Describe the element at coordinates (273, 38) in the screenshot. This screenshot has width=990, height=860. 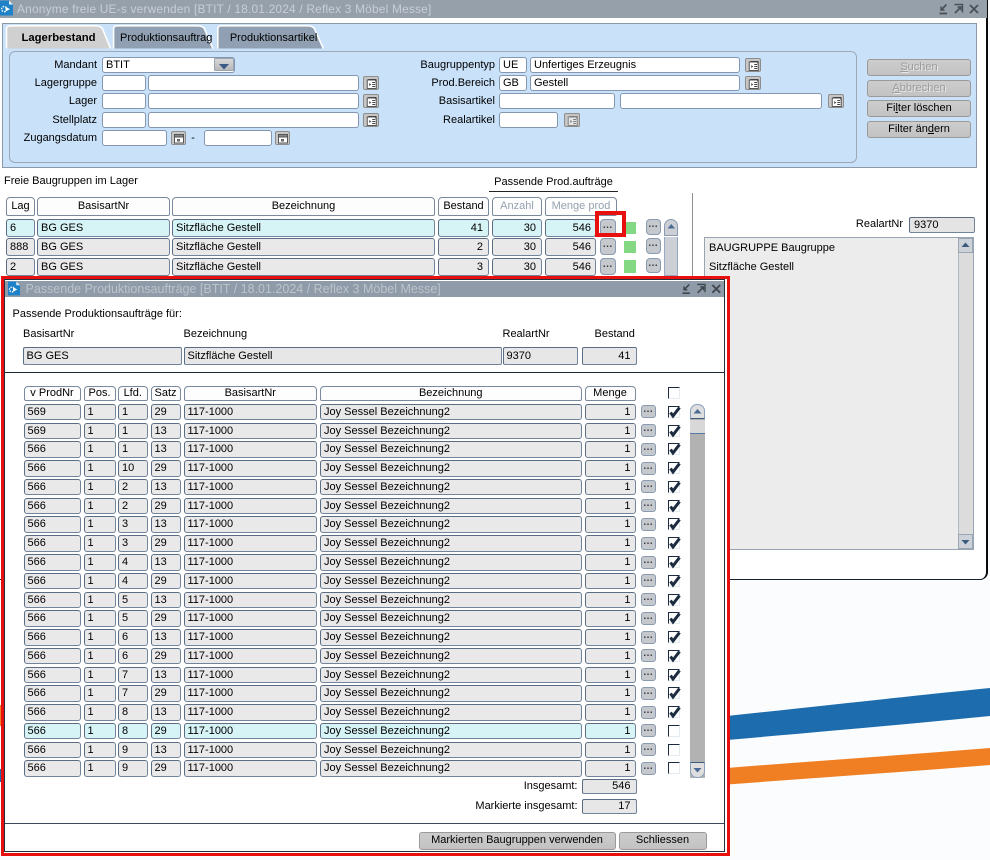
I see `svg-text: Produktionsartikel` at that location.